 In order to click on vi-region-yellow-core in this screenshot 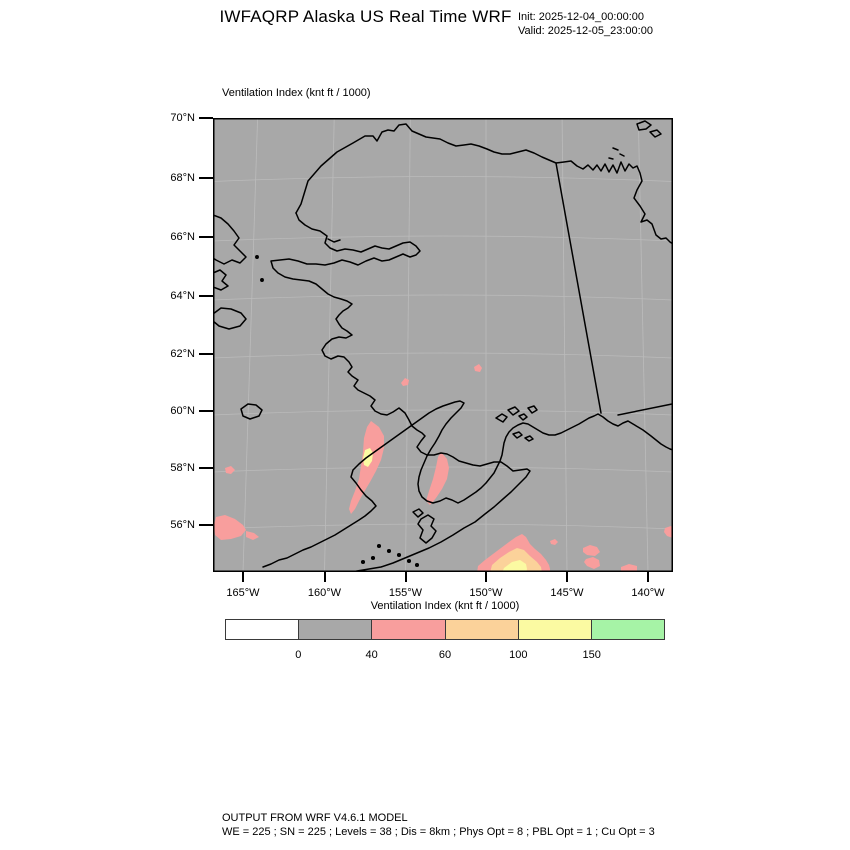, I will do `click(368, 457)`.